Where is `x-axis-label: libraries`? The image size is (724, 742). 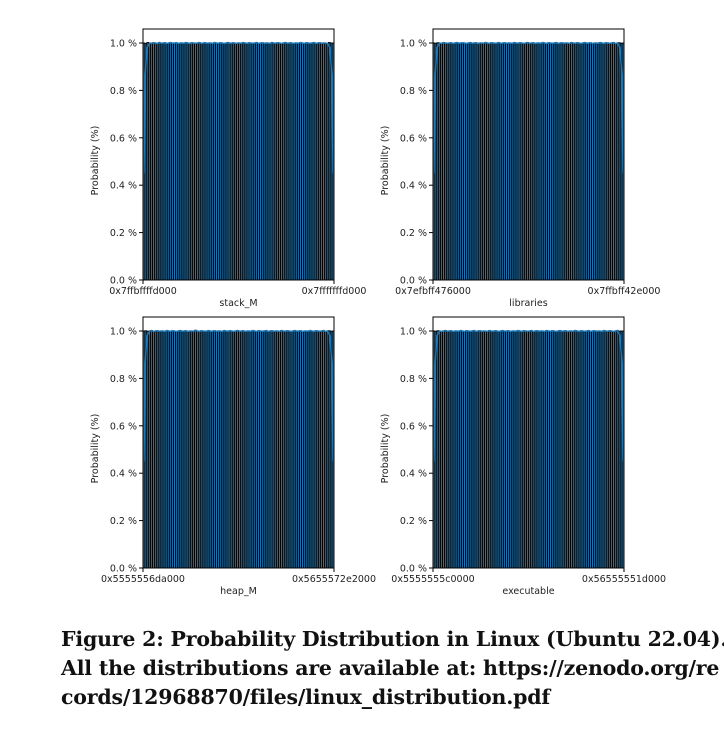 x-axis-label: libraries is located at coordinates (528, 303).